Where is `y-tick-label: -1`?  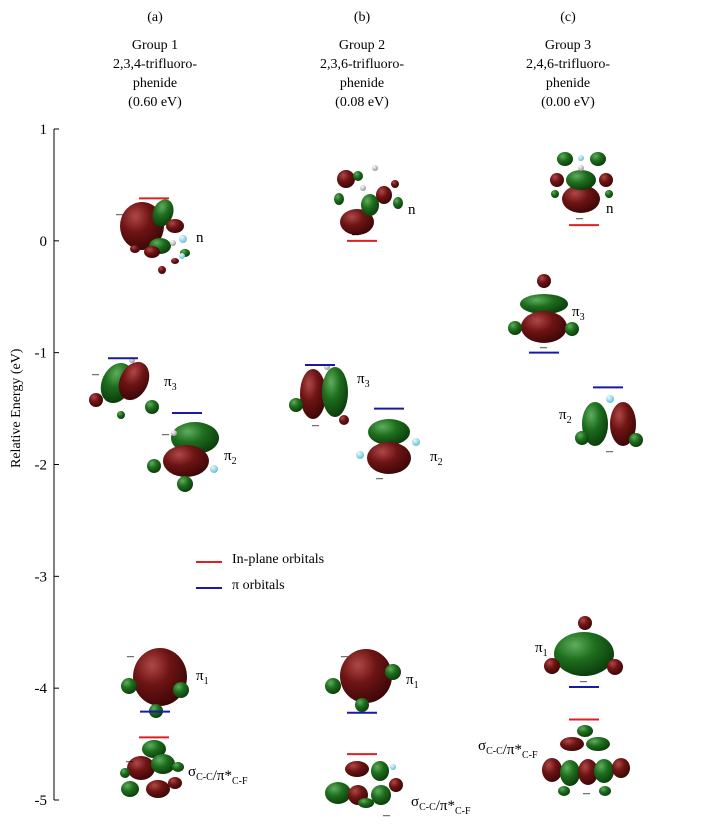 y-tick-label: -1 is located at coordinates (41, 354).